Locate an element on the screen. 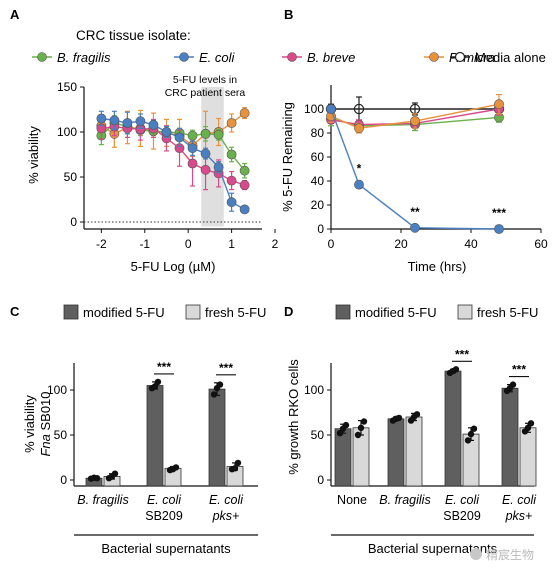 The image size is (558, 570). x-axis-label: 5-FU Log (µM) is located at coordinates (173, 266).